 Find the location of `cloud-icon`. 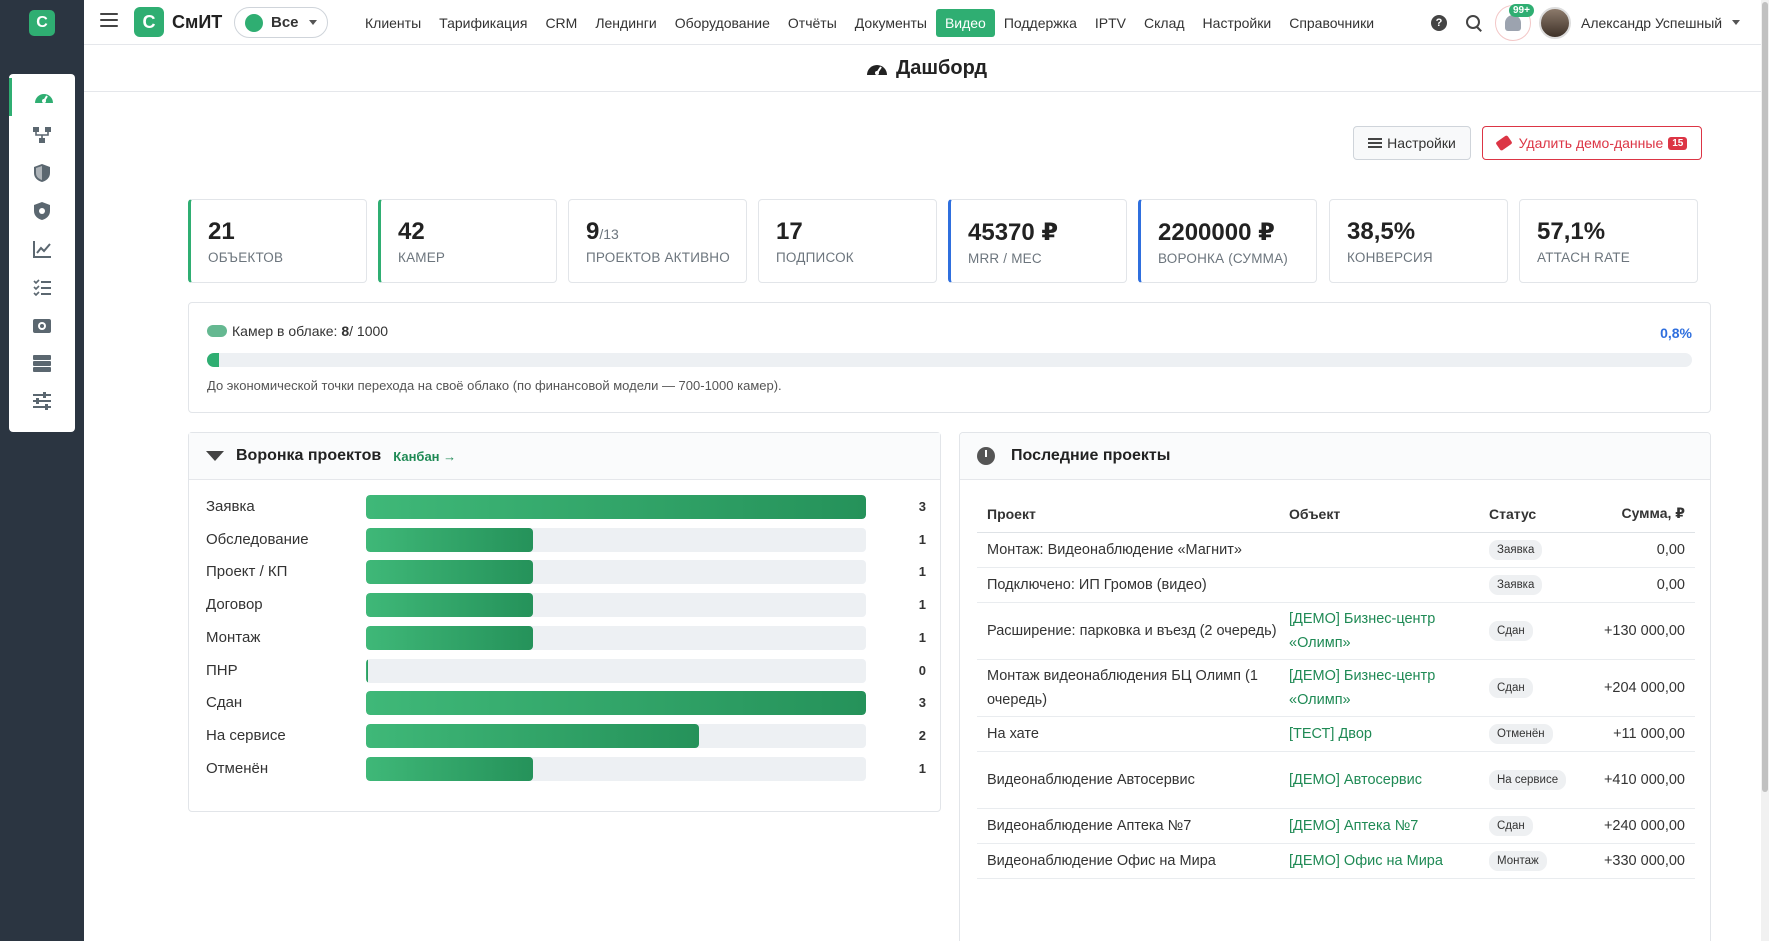

cloud-icon is located at coordinates (217, 331).